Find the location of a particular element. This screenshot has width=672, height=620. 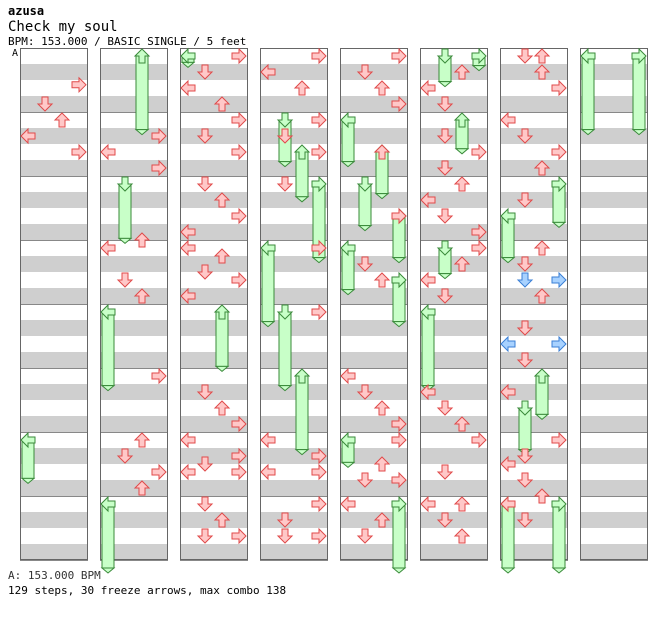

artist-name: azusa is located at coordinates (26, 11).